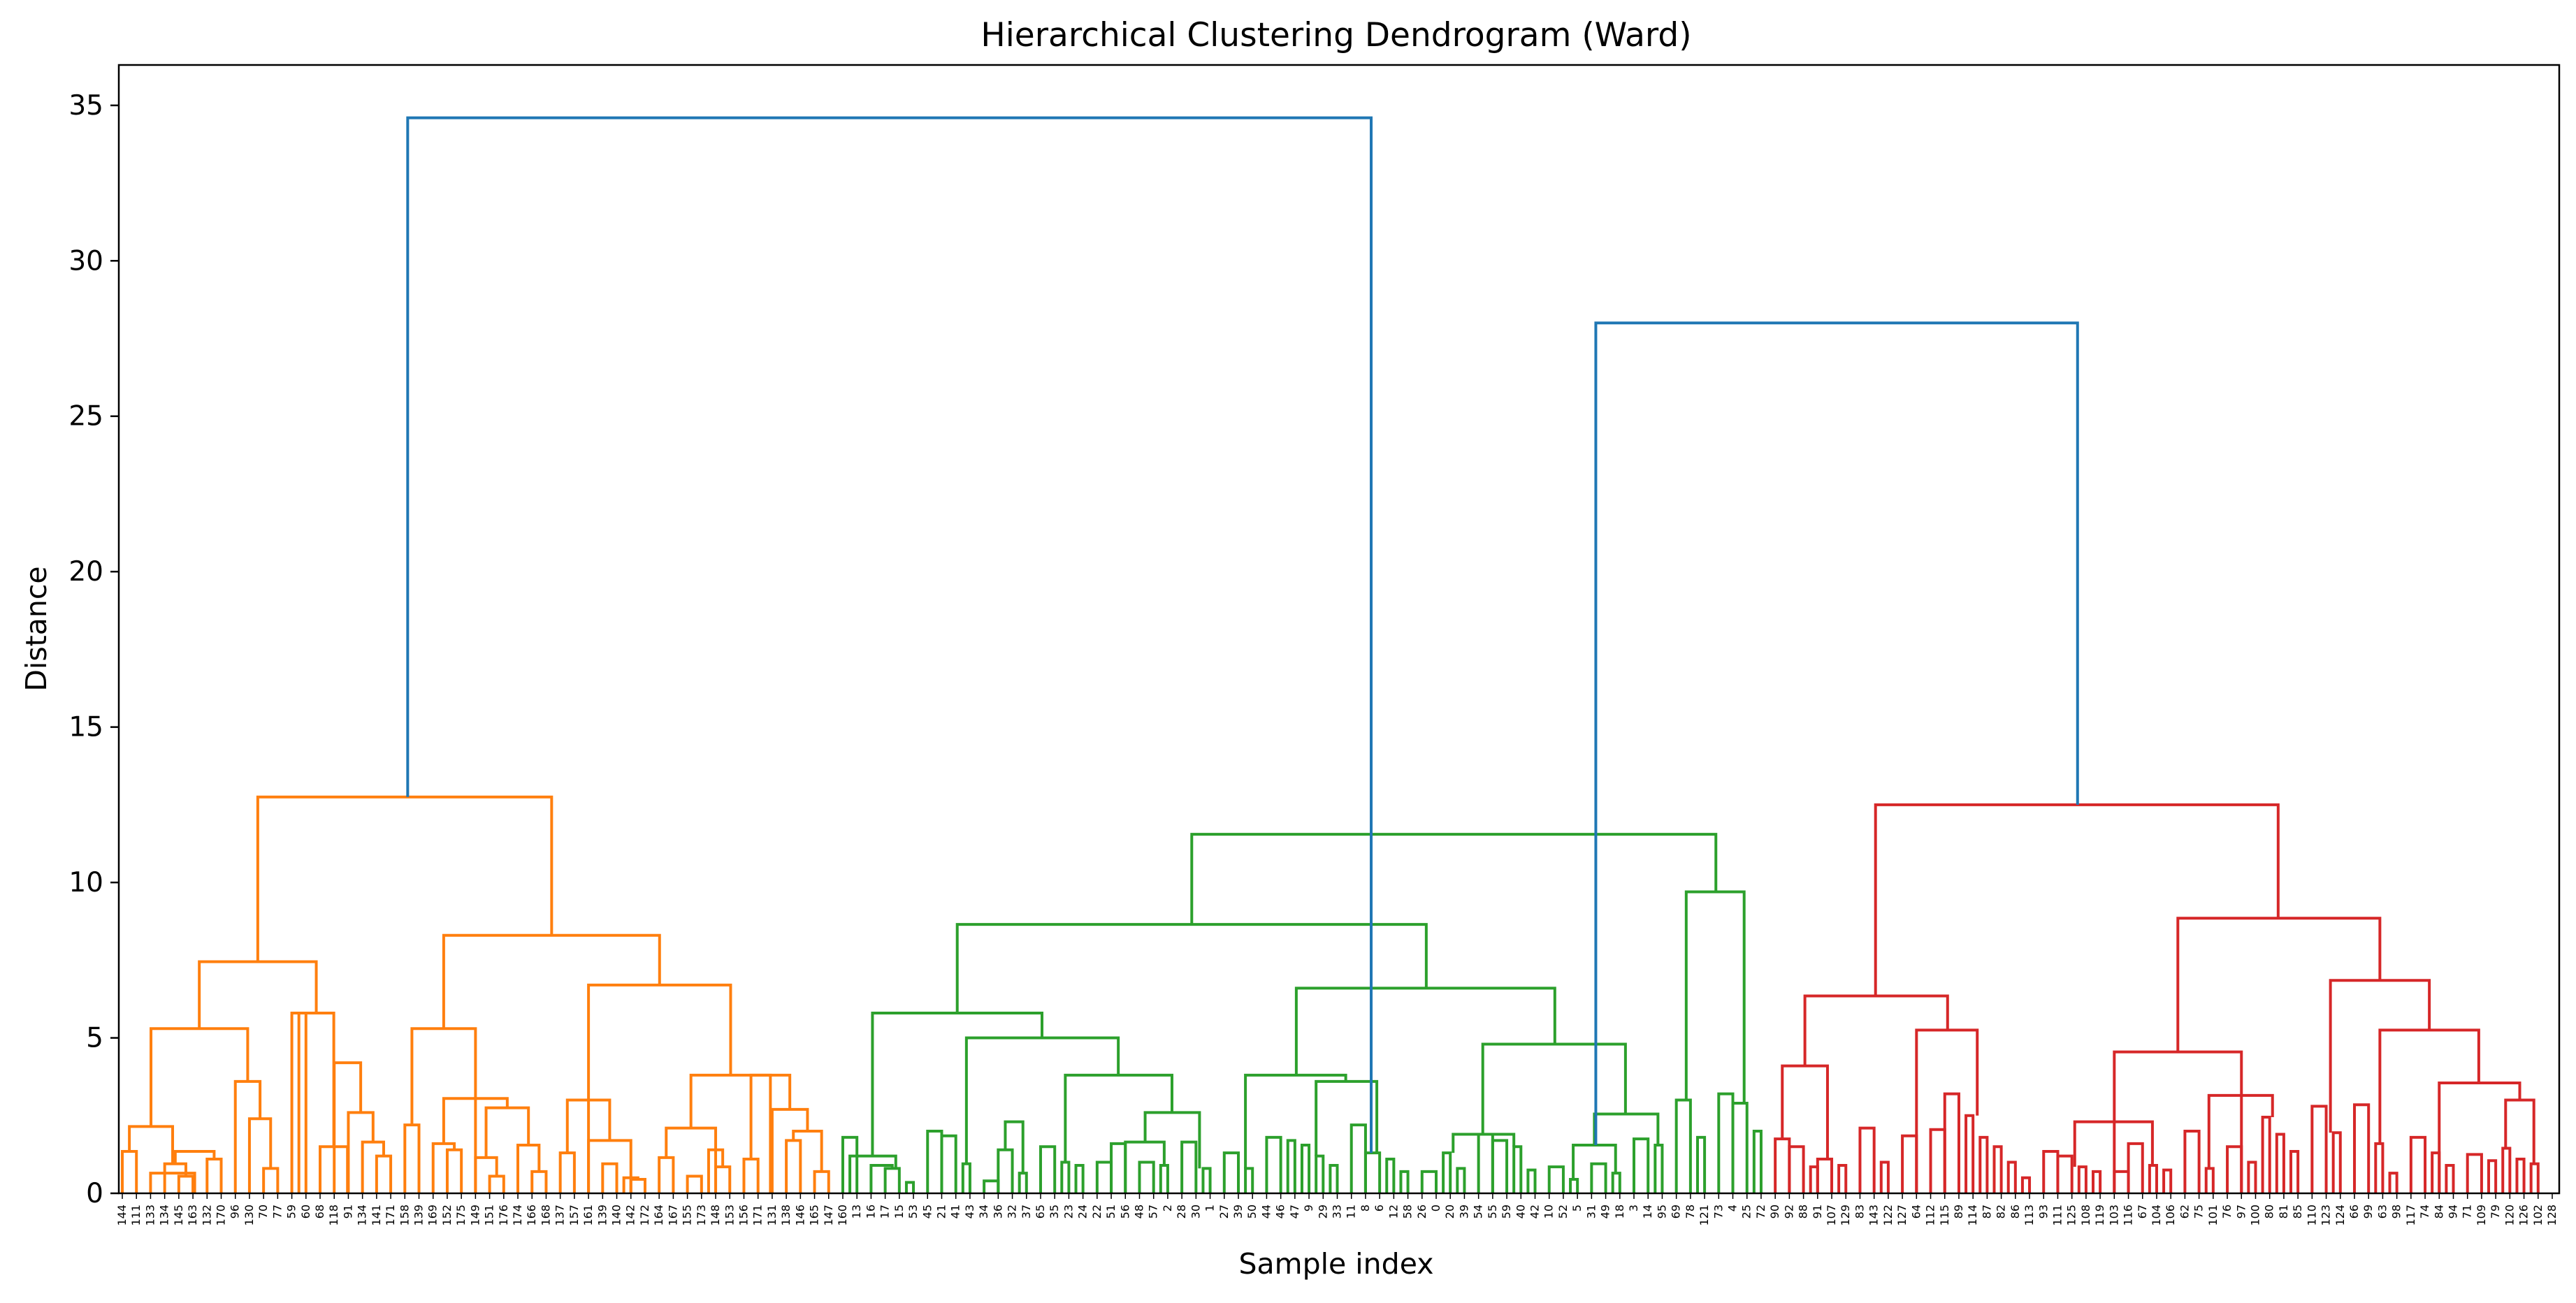 The height and width of the screenshot is (1303, 2576). Describe the element at coordinates (1167, 1207) in the screenshot. I see `x-tick-label: 2` at that location.